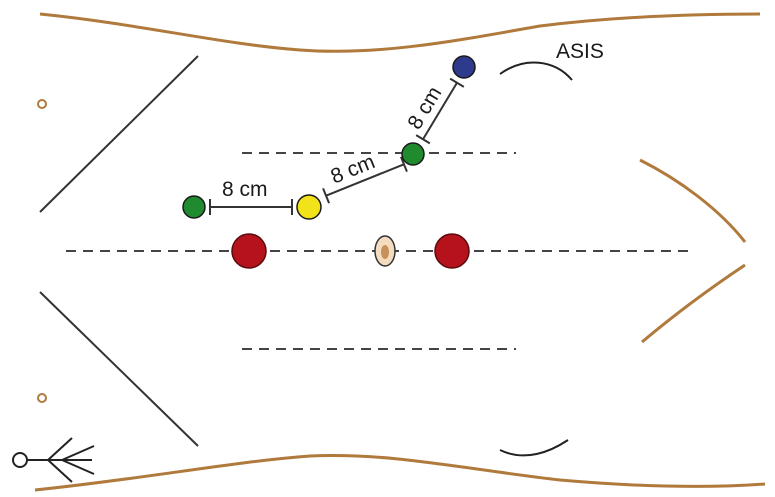 The image size is (775, 497). I want to click on port-yellow, so click(309, 207).